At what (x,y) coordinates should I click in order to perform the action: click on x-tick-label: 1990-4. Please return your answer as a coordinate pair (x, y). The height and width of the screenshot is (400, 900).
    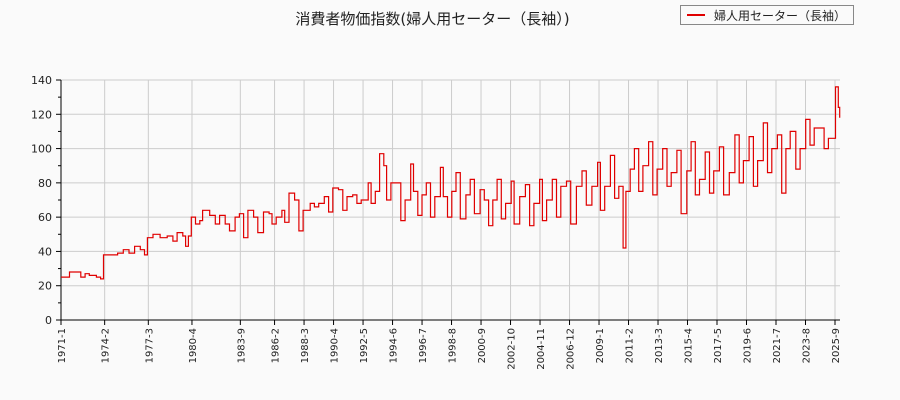
    Looking at the image, I should click on (335, 345).